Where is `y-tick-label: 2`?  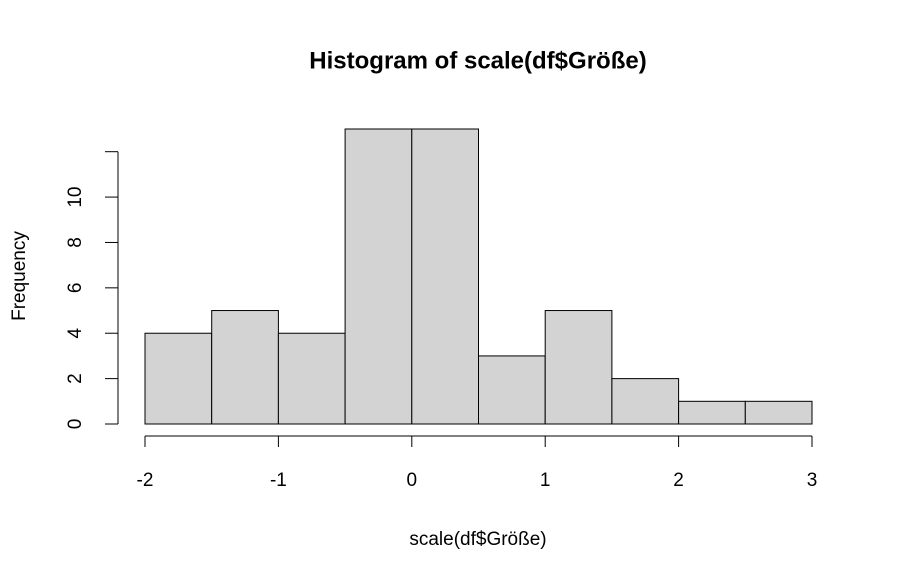
y-tick-label: 2 is located at coordinates (75, 378).